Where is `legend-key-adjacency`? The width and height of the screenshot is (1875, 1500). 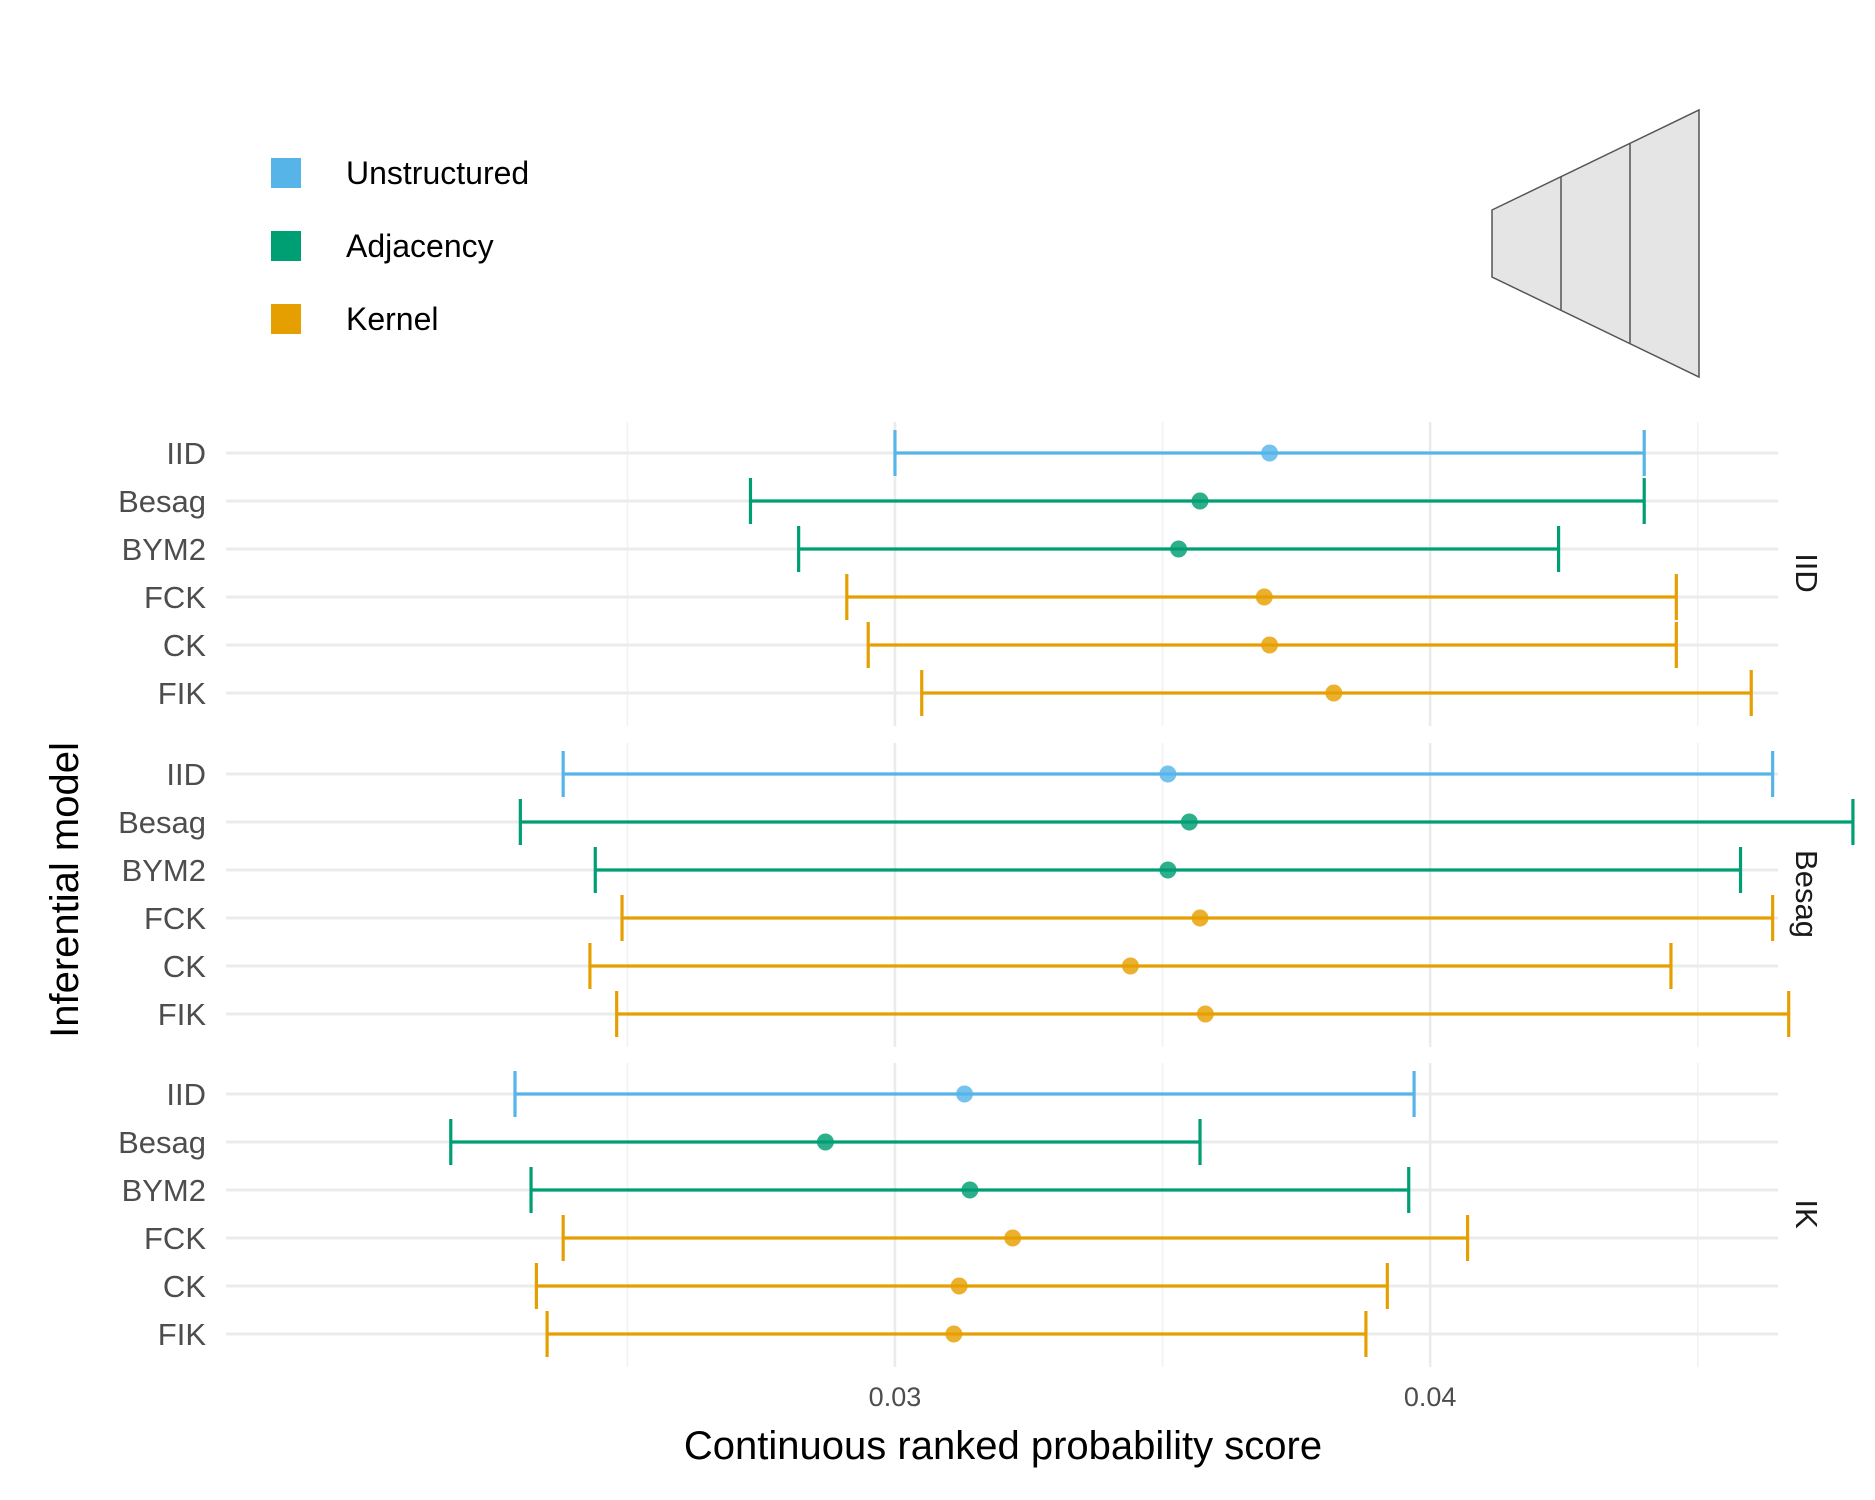
legend-key-adjacency is located at coordinates (286, 246).